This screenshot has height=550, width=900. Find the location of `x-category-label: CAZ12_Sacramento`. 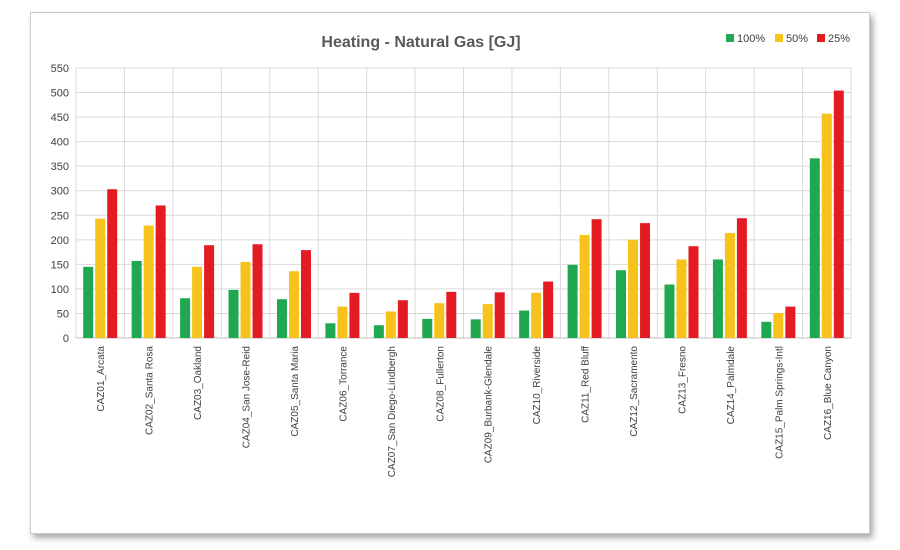

x-category-label: CAZ12_Sacramento is located at coordinates (634, 391).